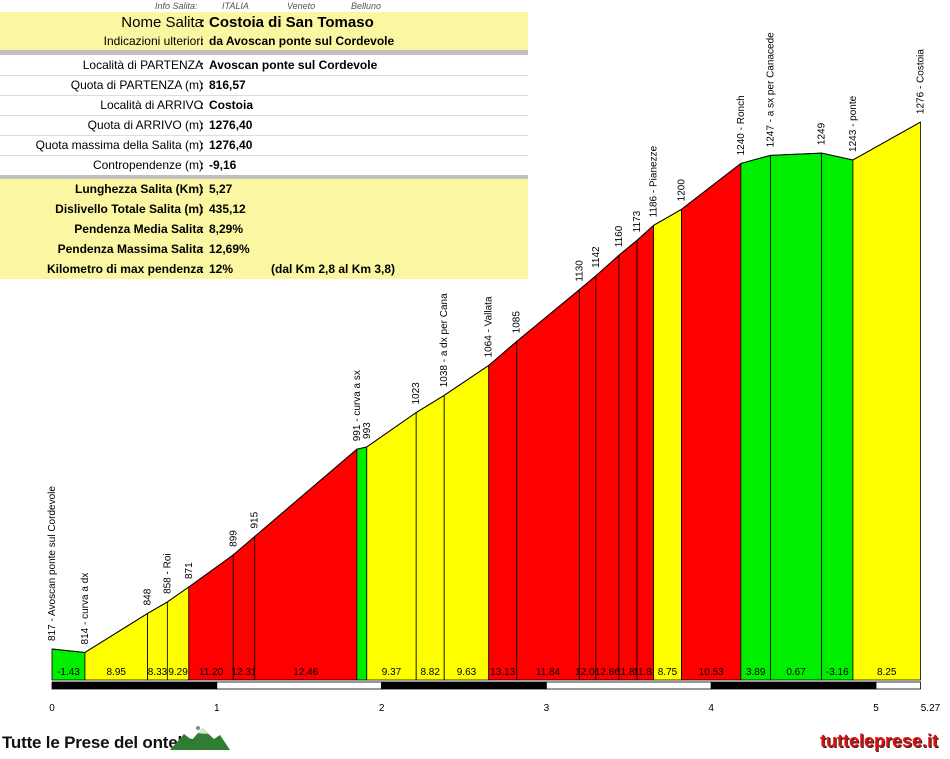 This screenshot has width=950, height=759. I want to click on loc-partenza-label: Località di PARTENZA, so click(142, 65).